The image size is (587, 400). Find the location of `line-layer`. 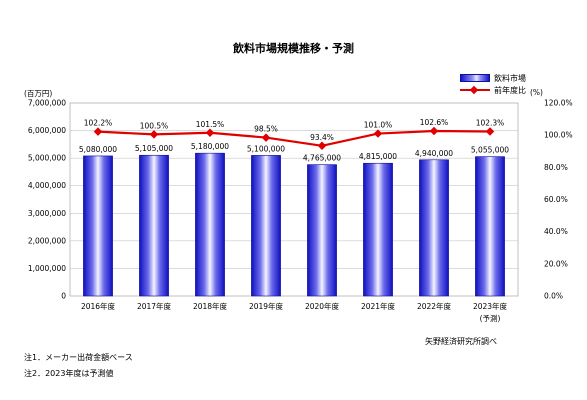

line-layer is located at coordinates (294, 138).